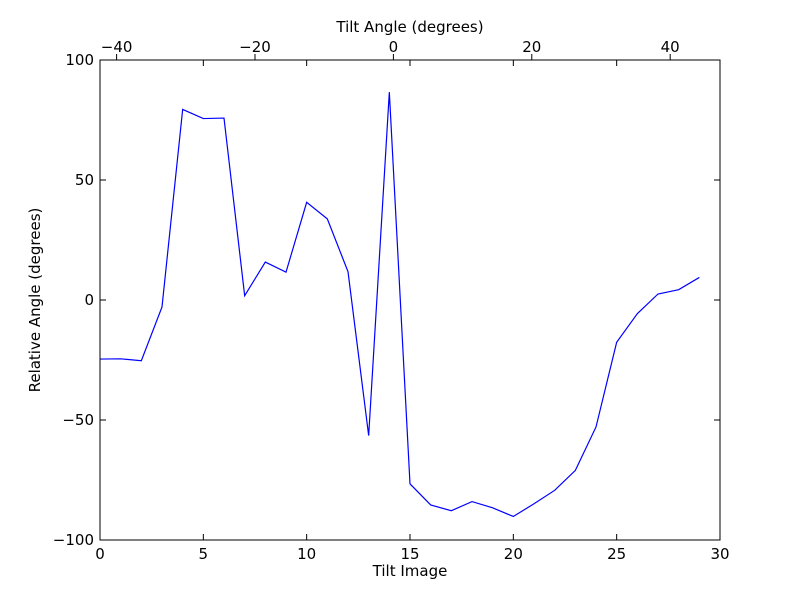  I want to click on x-tick-label: 25, so click(616, 554).